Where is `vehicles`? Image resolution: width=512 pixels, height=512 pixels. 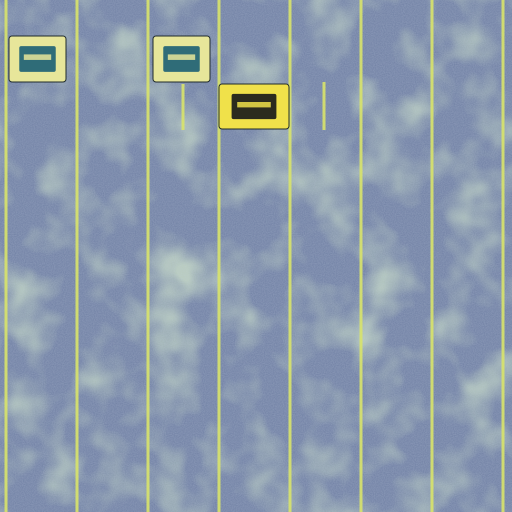
vehicles is located at coordinates (149, 82).